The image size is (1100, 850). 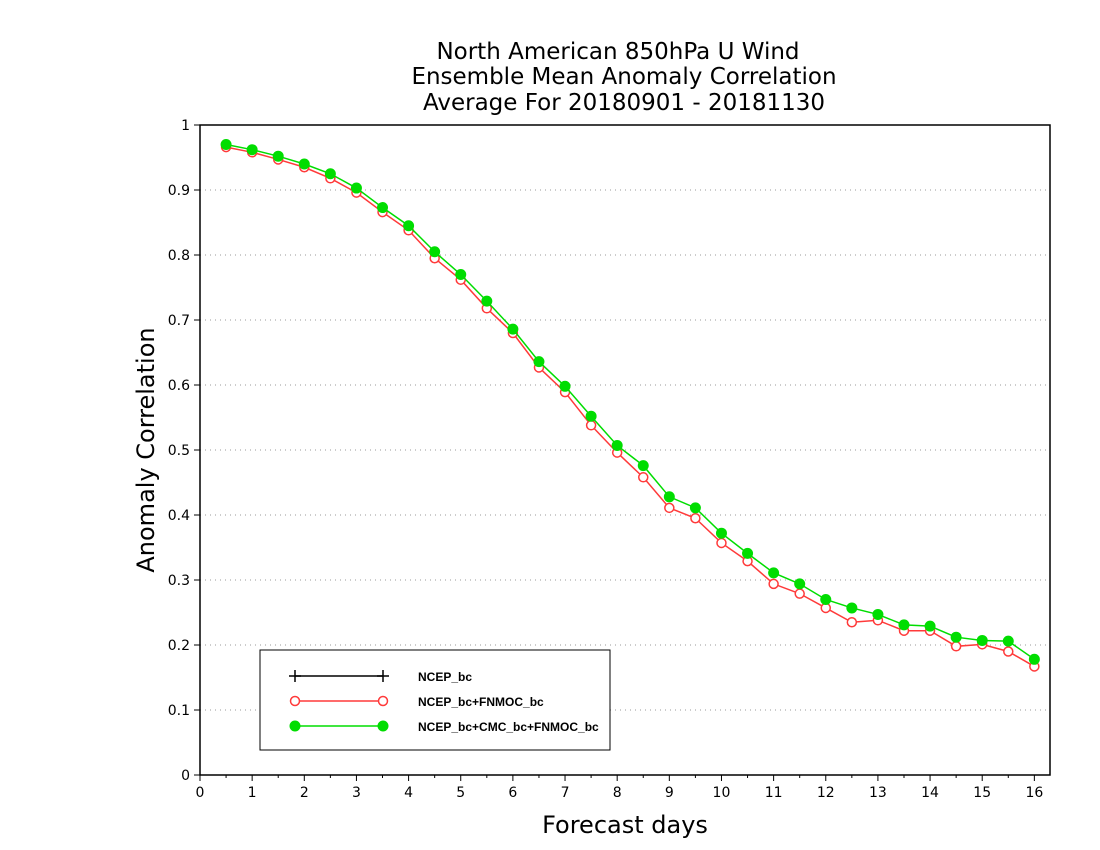 I want to click on x-tick-label: 12, so click(x=826, y=793).